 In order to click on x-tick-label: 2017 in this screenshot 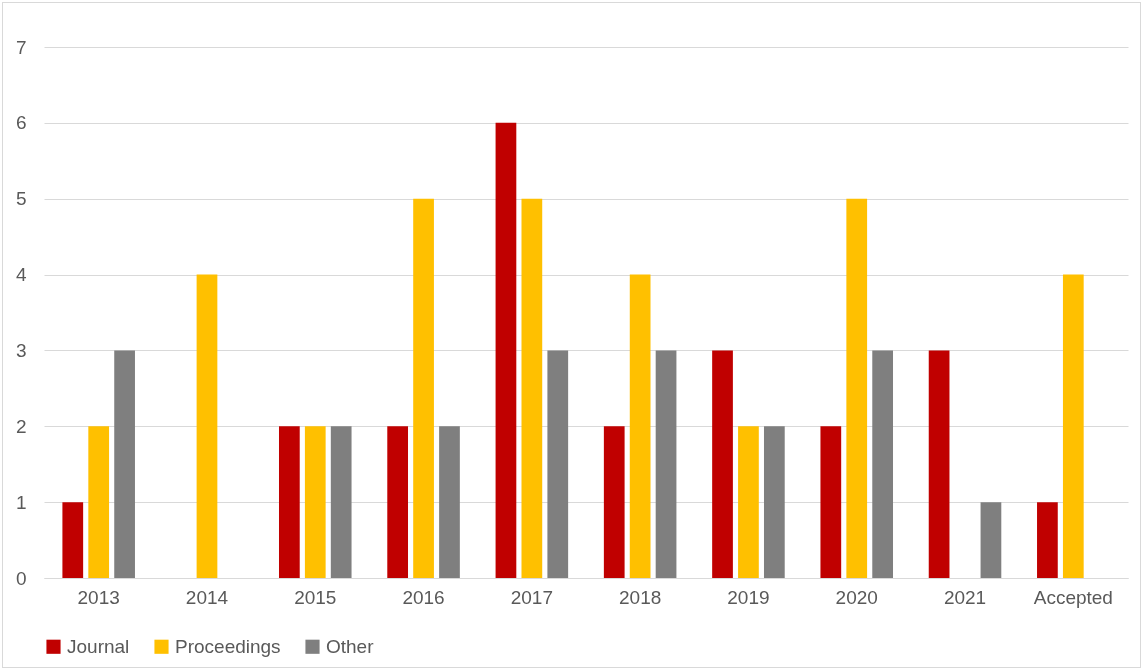, I will do `click(531, 597)`.